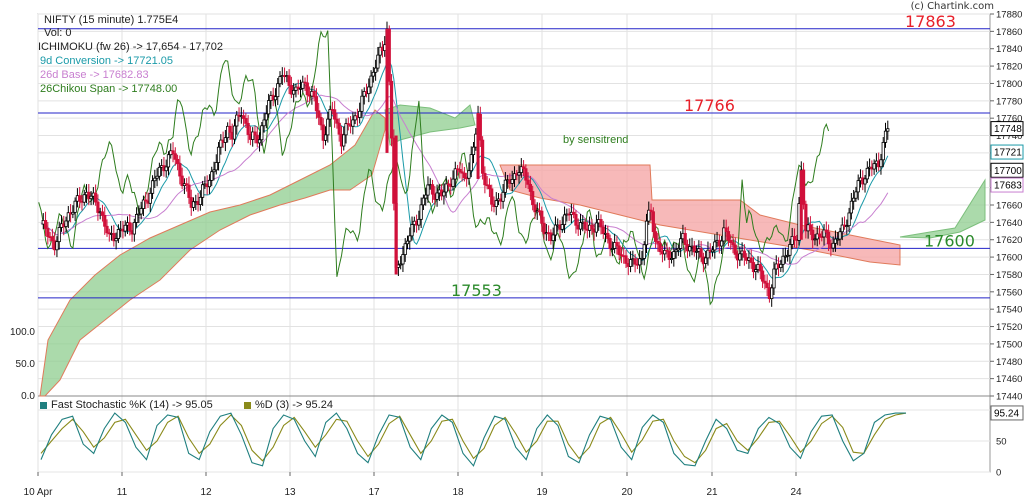 Image resolution: width=1024 pixels, height=501 pixels. What do you see at coordinates (1009, 258) in the screenshot?
I see `y-tick-label: 17600` at bounding box center [1009, 258].